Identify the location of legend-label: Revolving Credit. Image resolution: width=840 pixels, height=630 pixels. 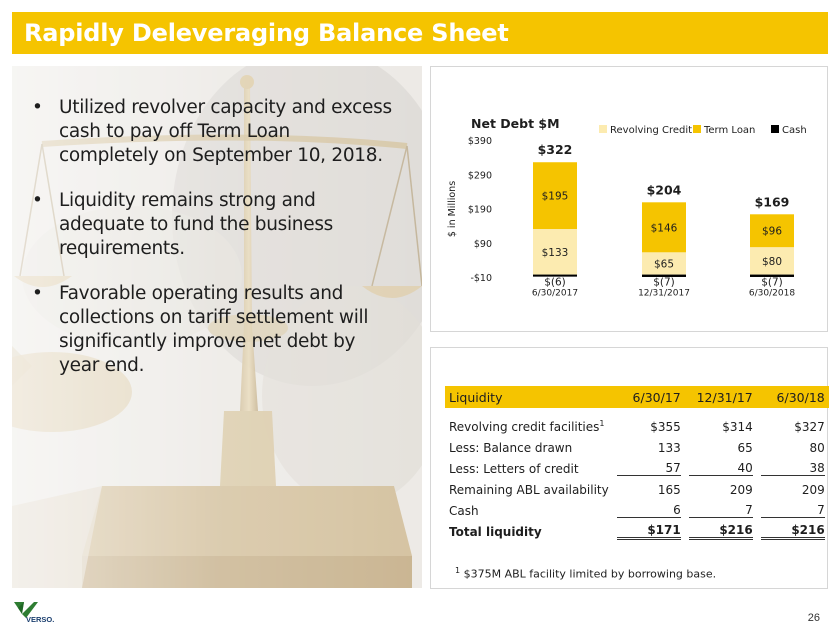
(651, 130).